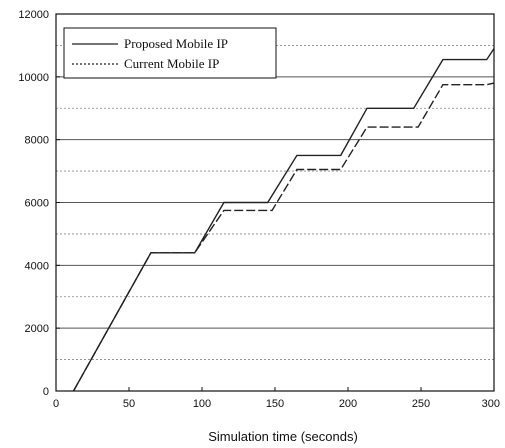 The height and width of the screenshot is (448, 505). What do you see at coordinates (421, 404) in the screenshot?
I see `x-tick-label: 250` at bounding box center [421, 404].